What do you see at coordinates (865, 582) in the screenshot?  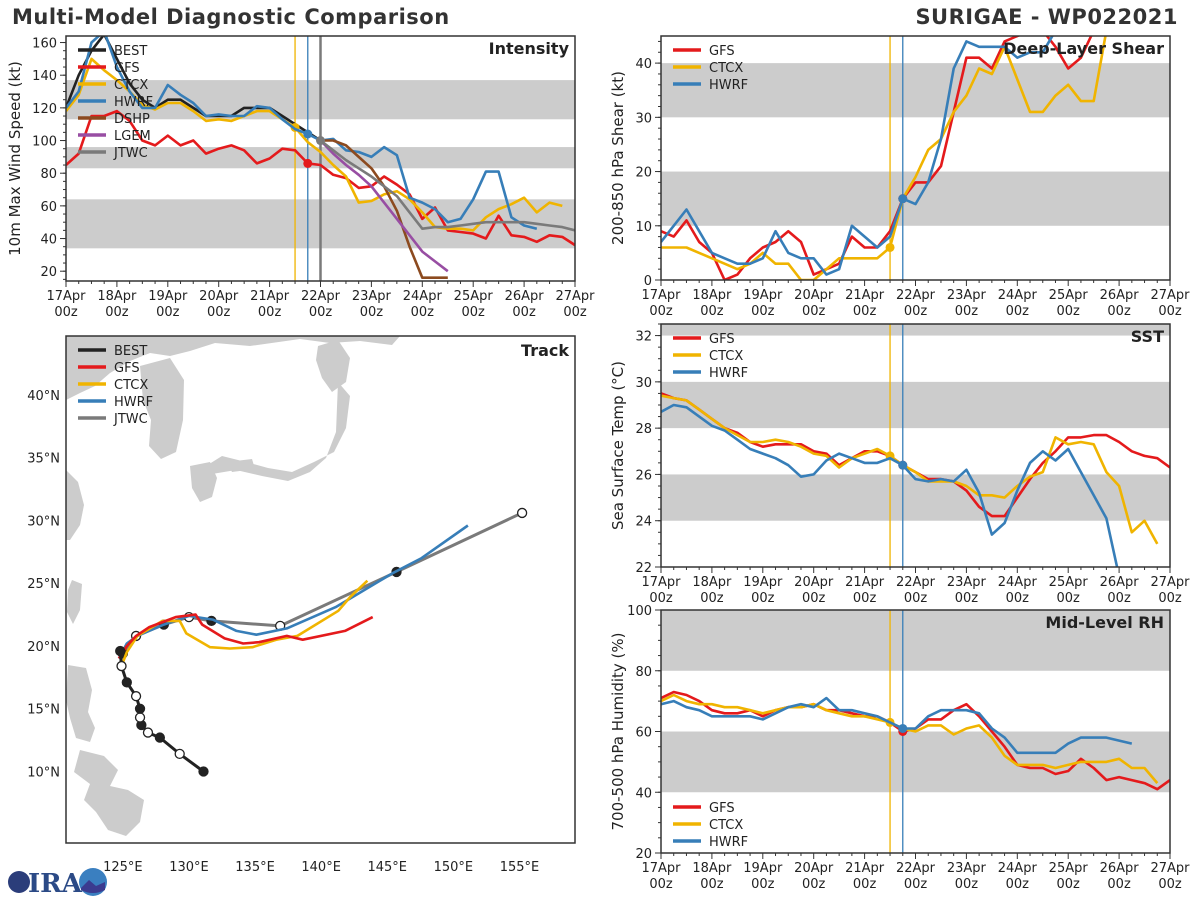 I see `x-tick-label-day: 21Apr` at bounding box center [865, 582].